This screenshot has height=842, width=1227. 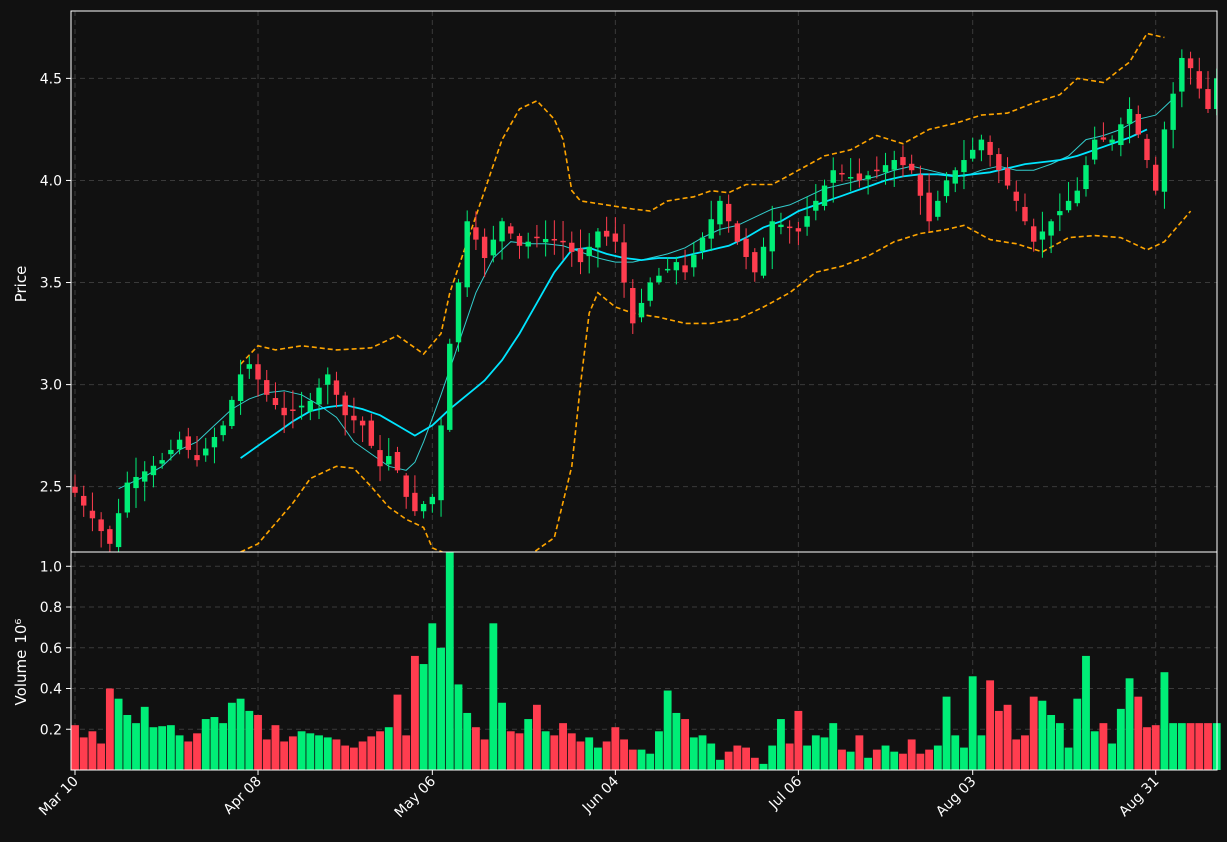 I want to click on volume-axis-exponent: 10⁶, so click(x=21, y=631).